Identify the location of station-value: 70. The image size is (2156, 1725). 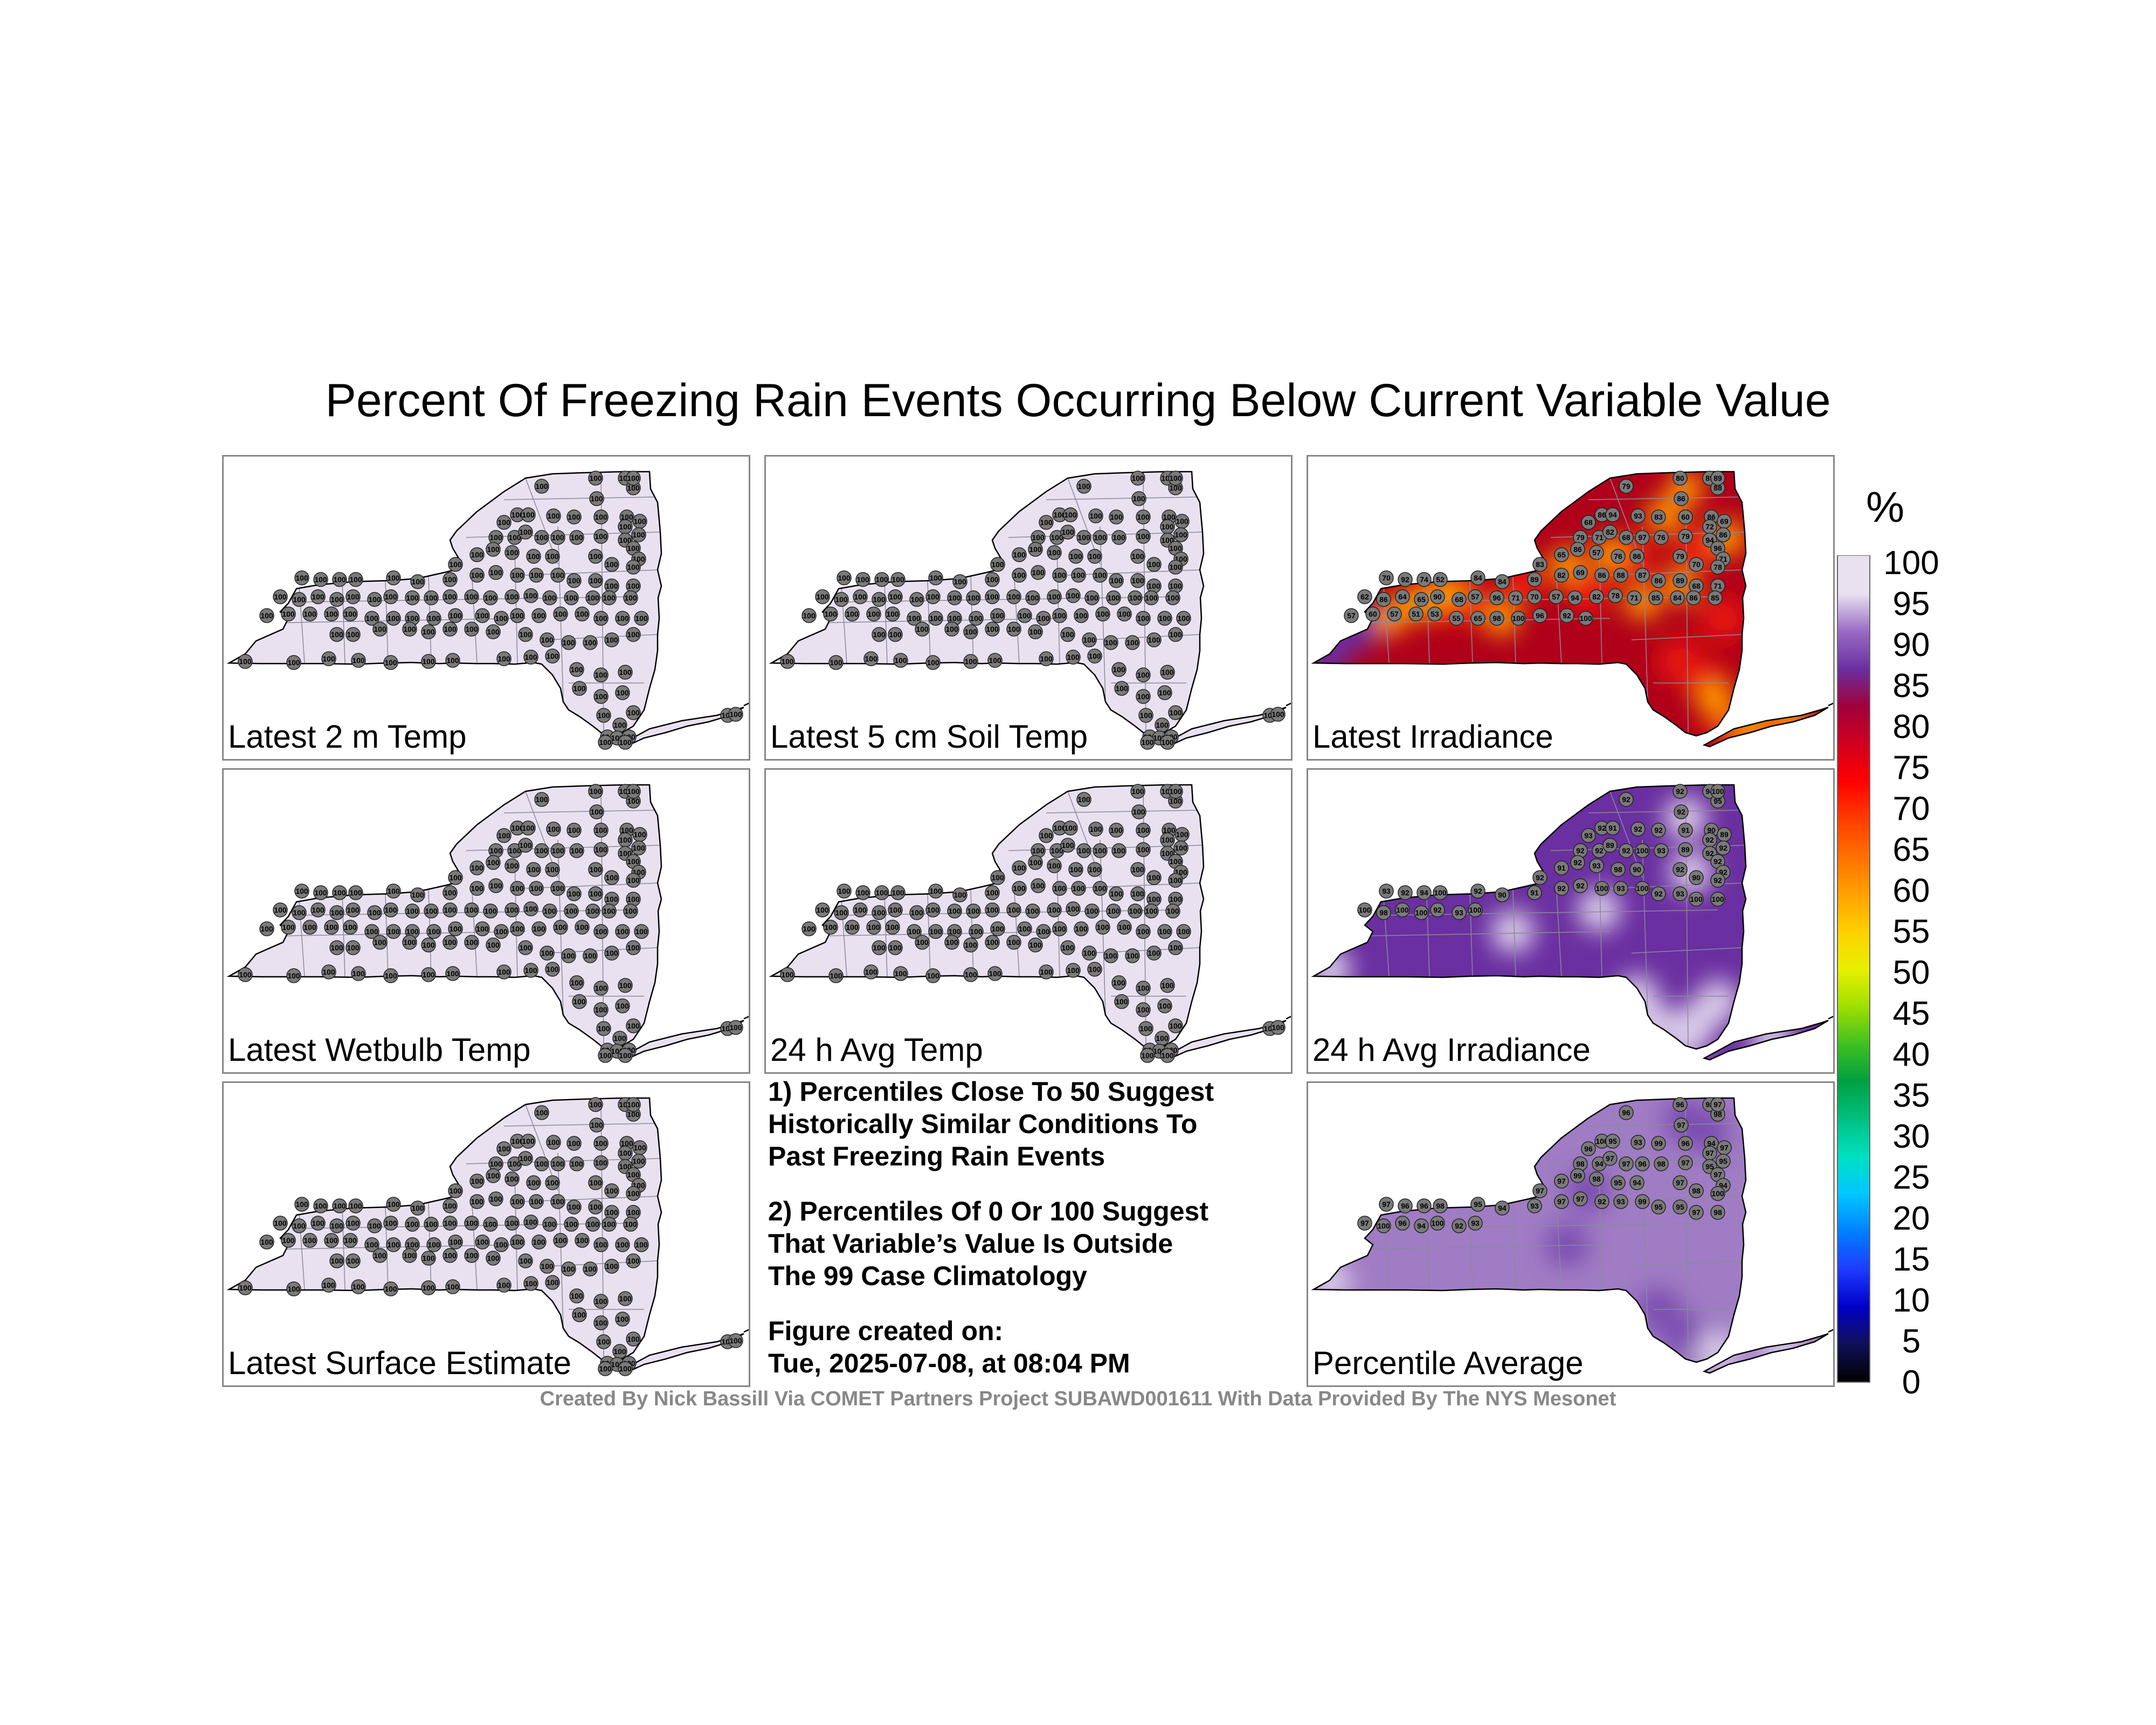
(1697, 564).